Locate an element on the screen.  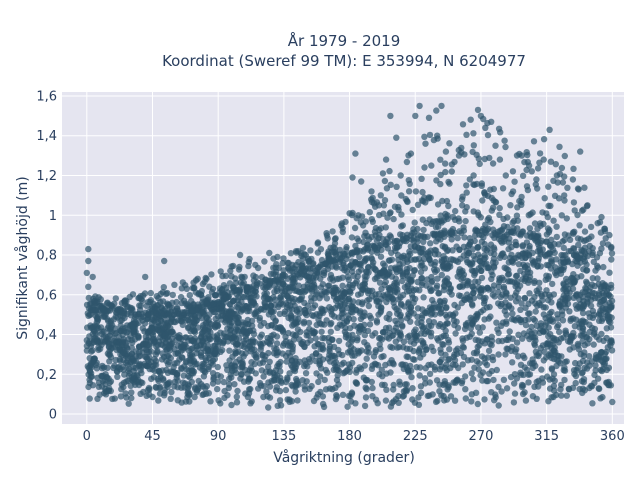
y-tick-label: 0,4 is located at coordinates (46, 335).